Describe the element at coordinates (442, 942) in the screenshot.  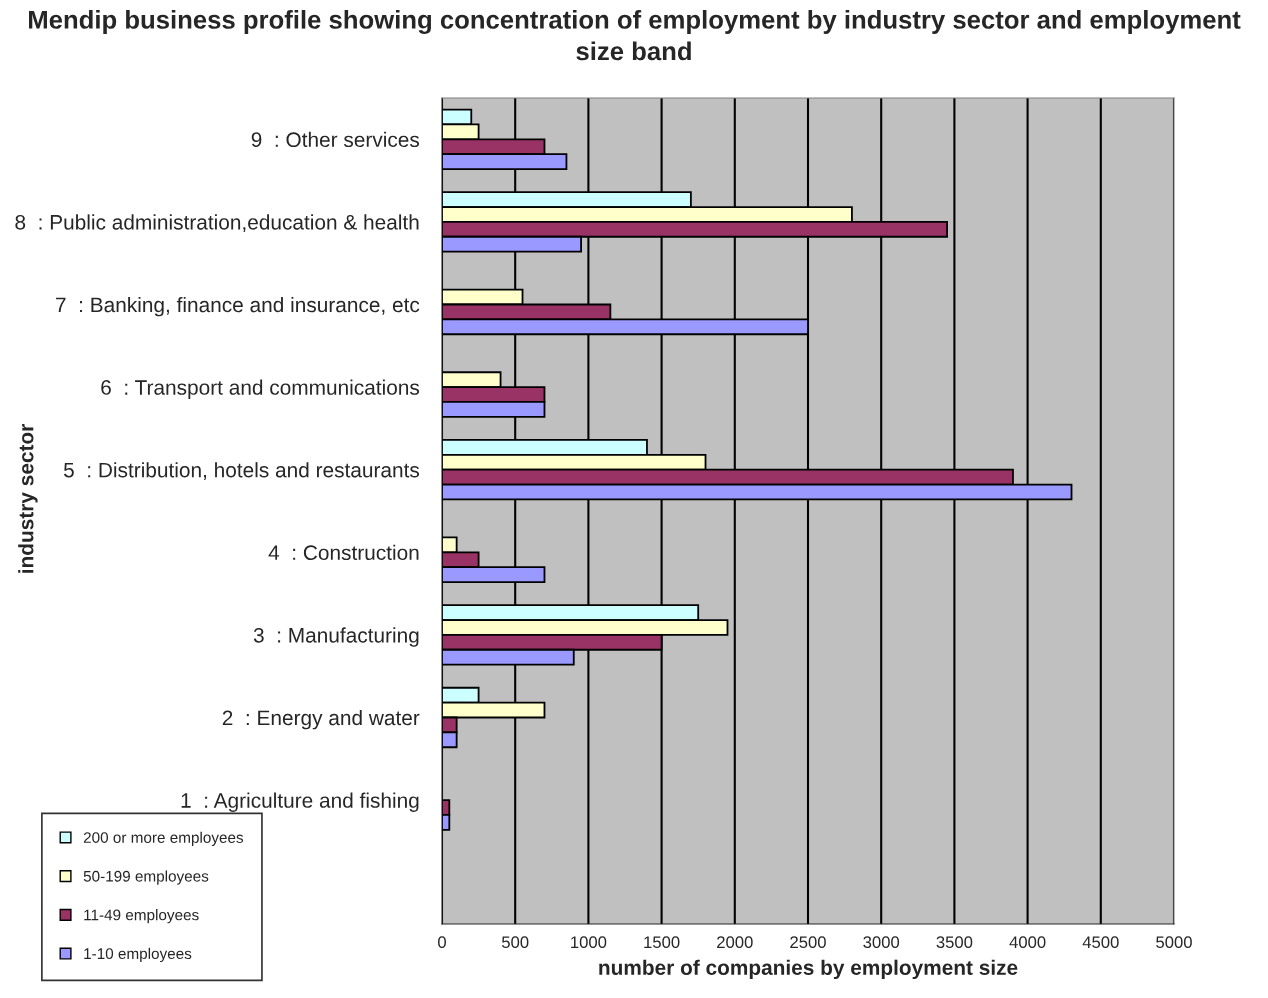
I see `x-tick-label: 0` at that location.